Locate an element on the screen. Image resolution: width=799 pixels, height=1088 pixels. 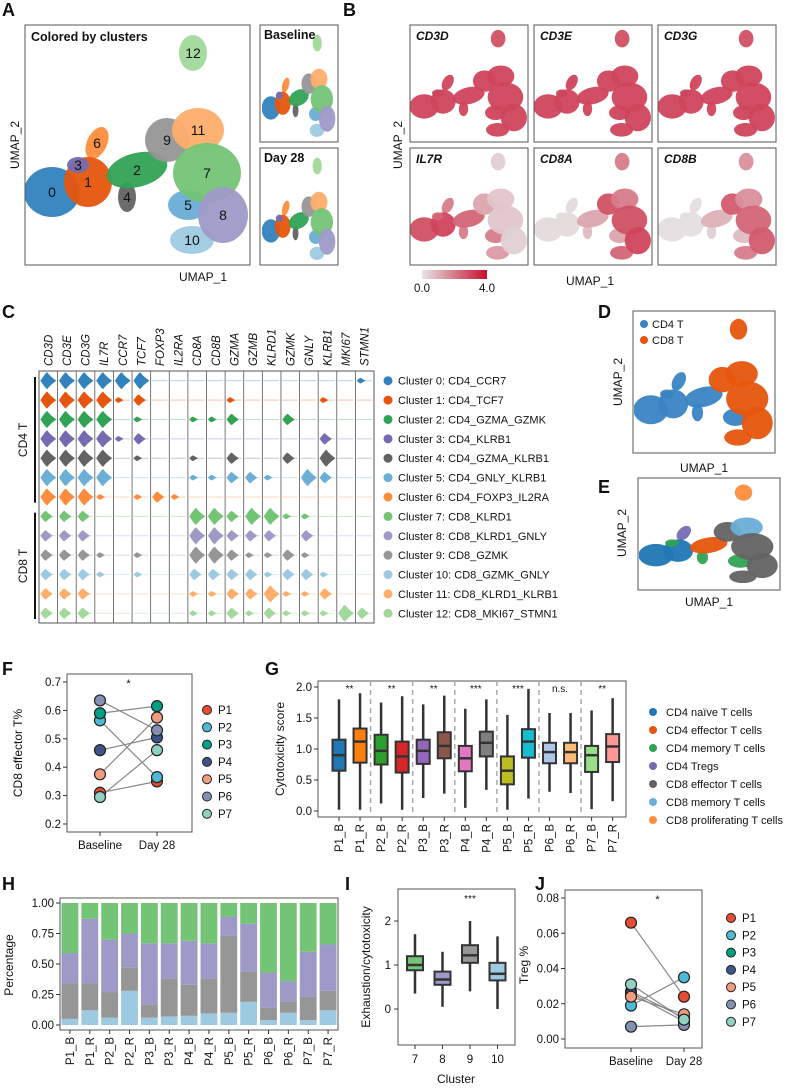
f-ytick-label: 0.3 is located at coordinates (53, 797).